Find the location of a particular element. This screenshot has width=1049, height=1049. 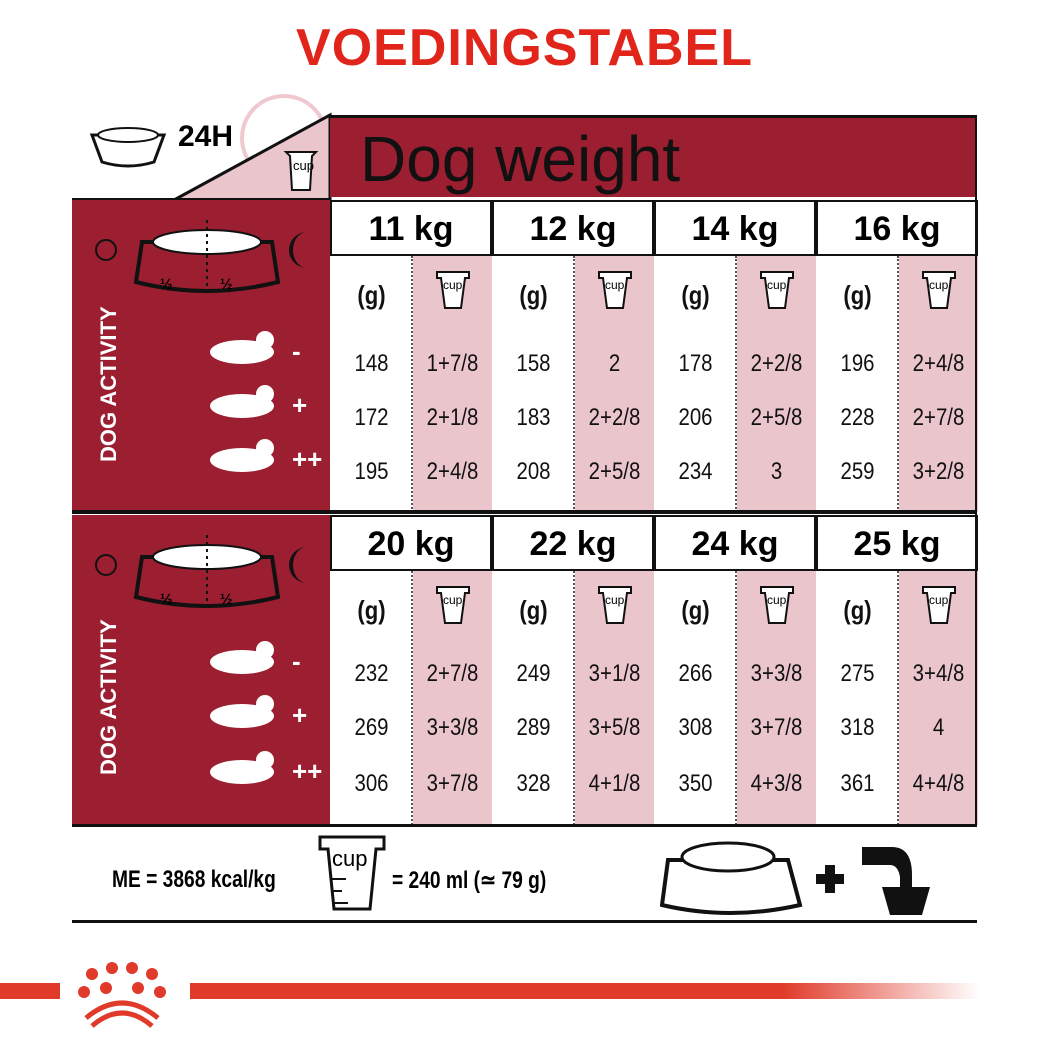

cups-value: 2+2/8 is located at coordinates (776, 363).